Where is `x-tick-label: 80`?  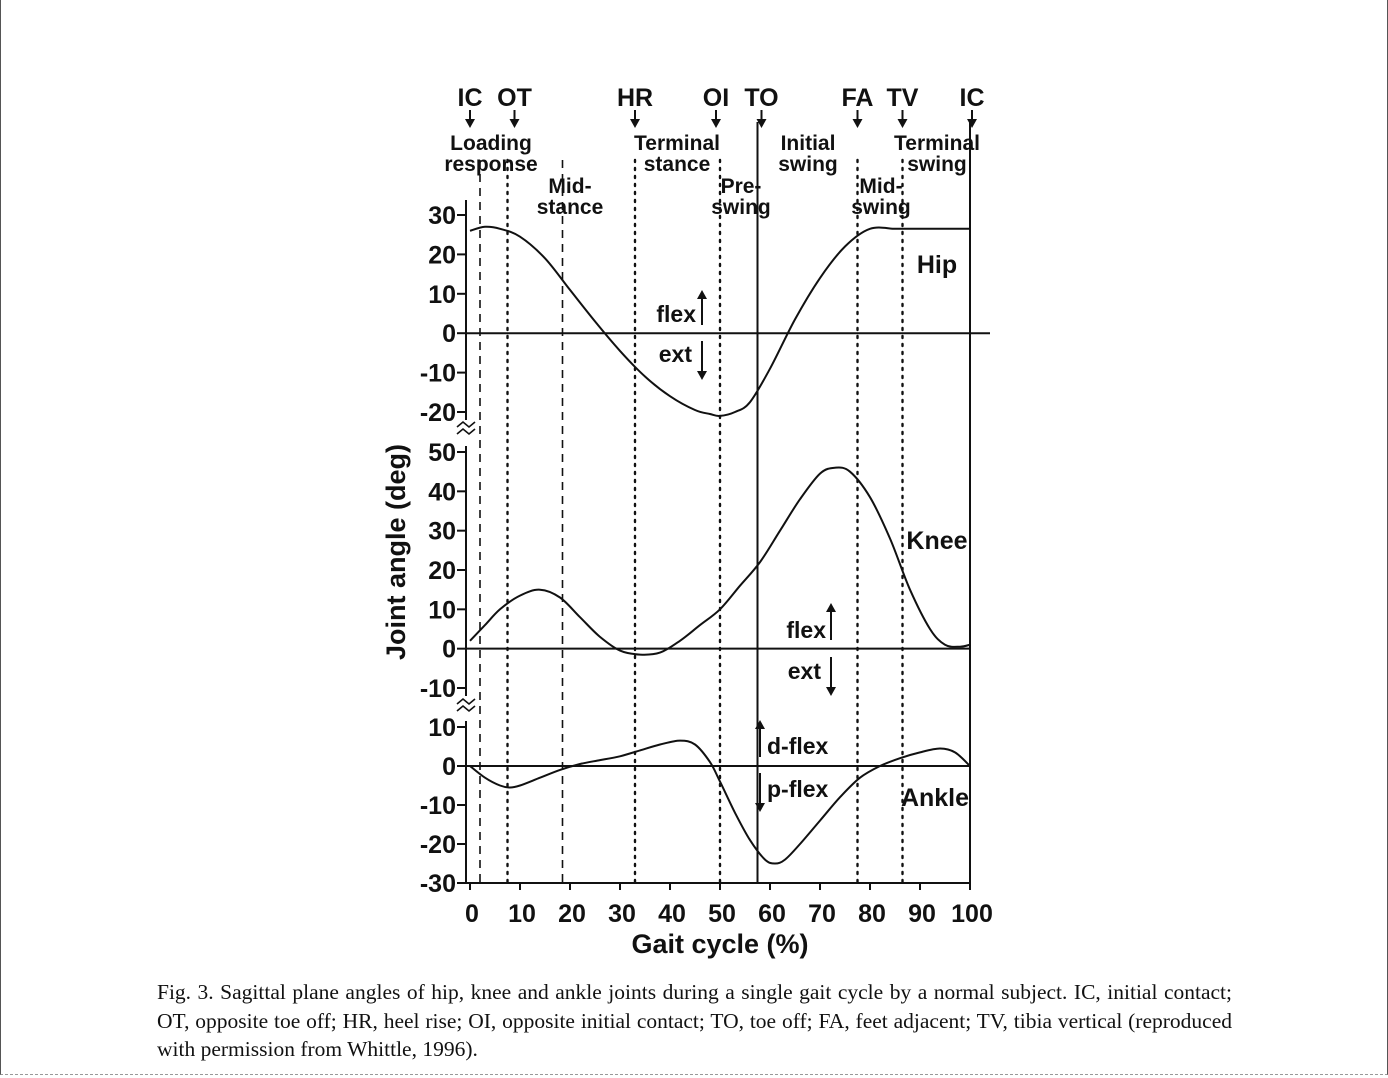
x-tick-label: 80 is located at coordinates (872, 914).